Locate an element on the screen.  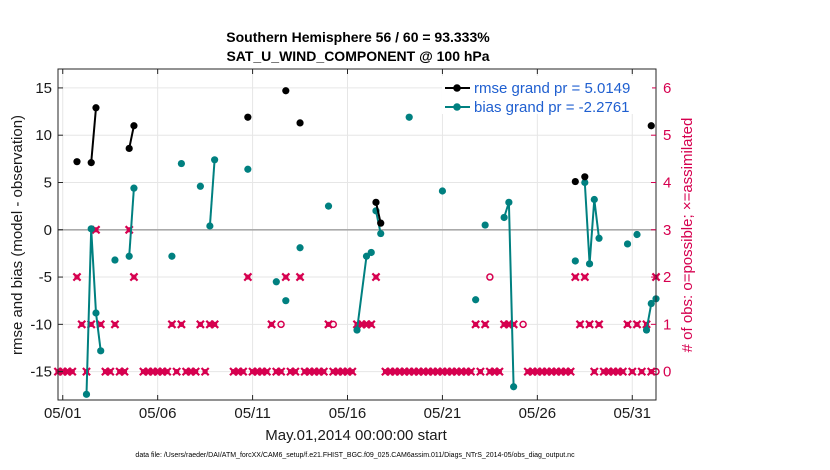
y-tick-label-right: 5 is located at coordinates (667, 135).